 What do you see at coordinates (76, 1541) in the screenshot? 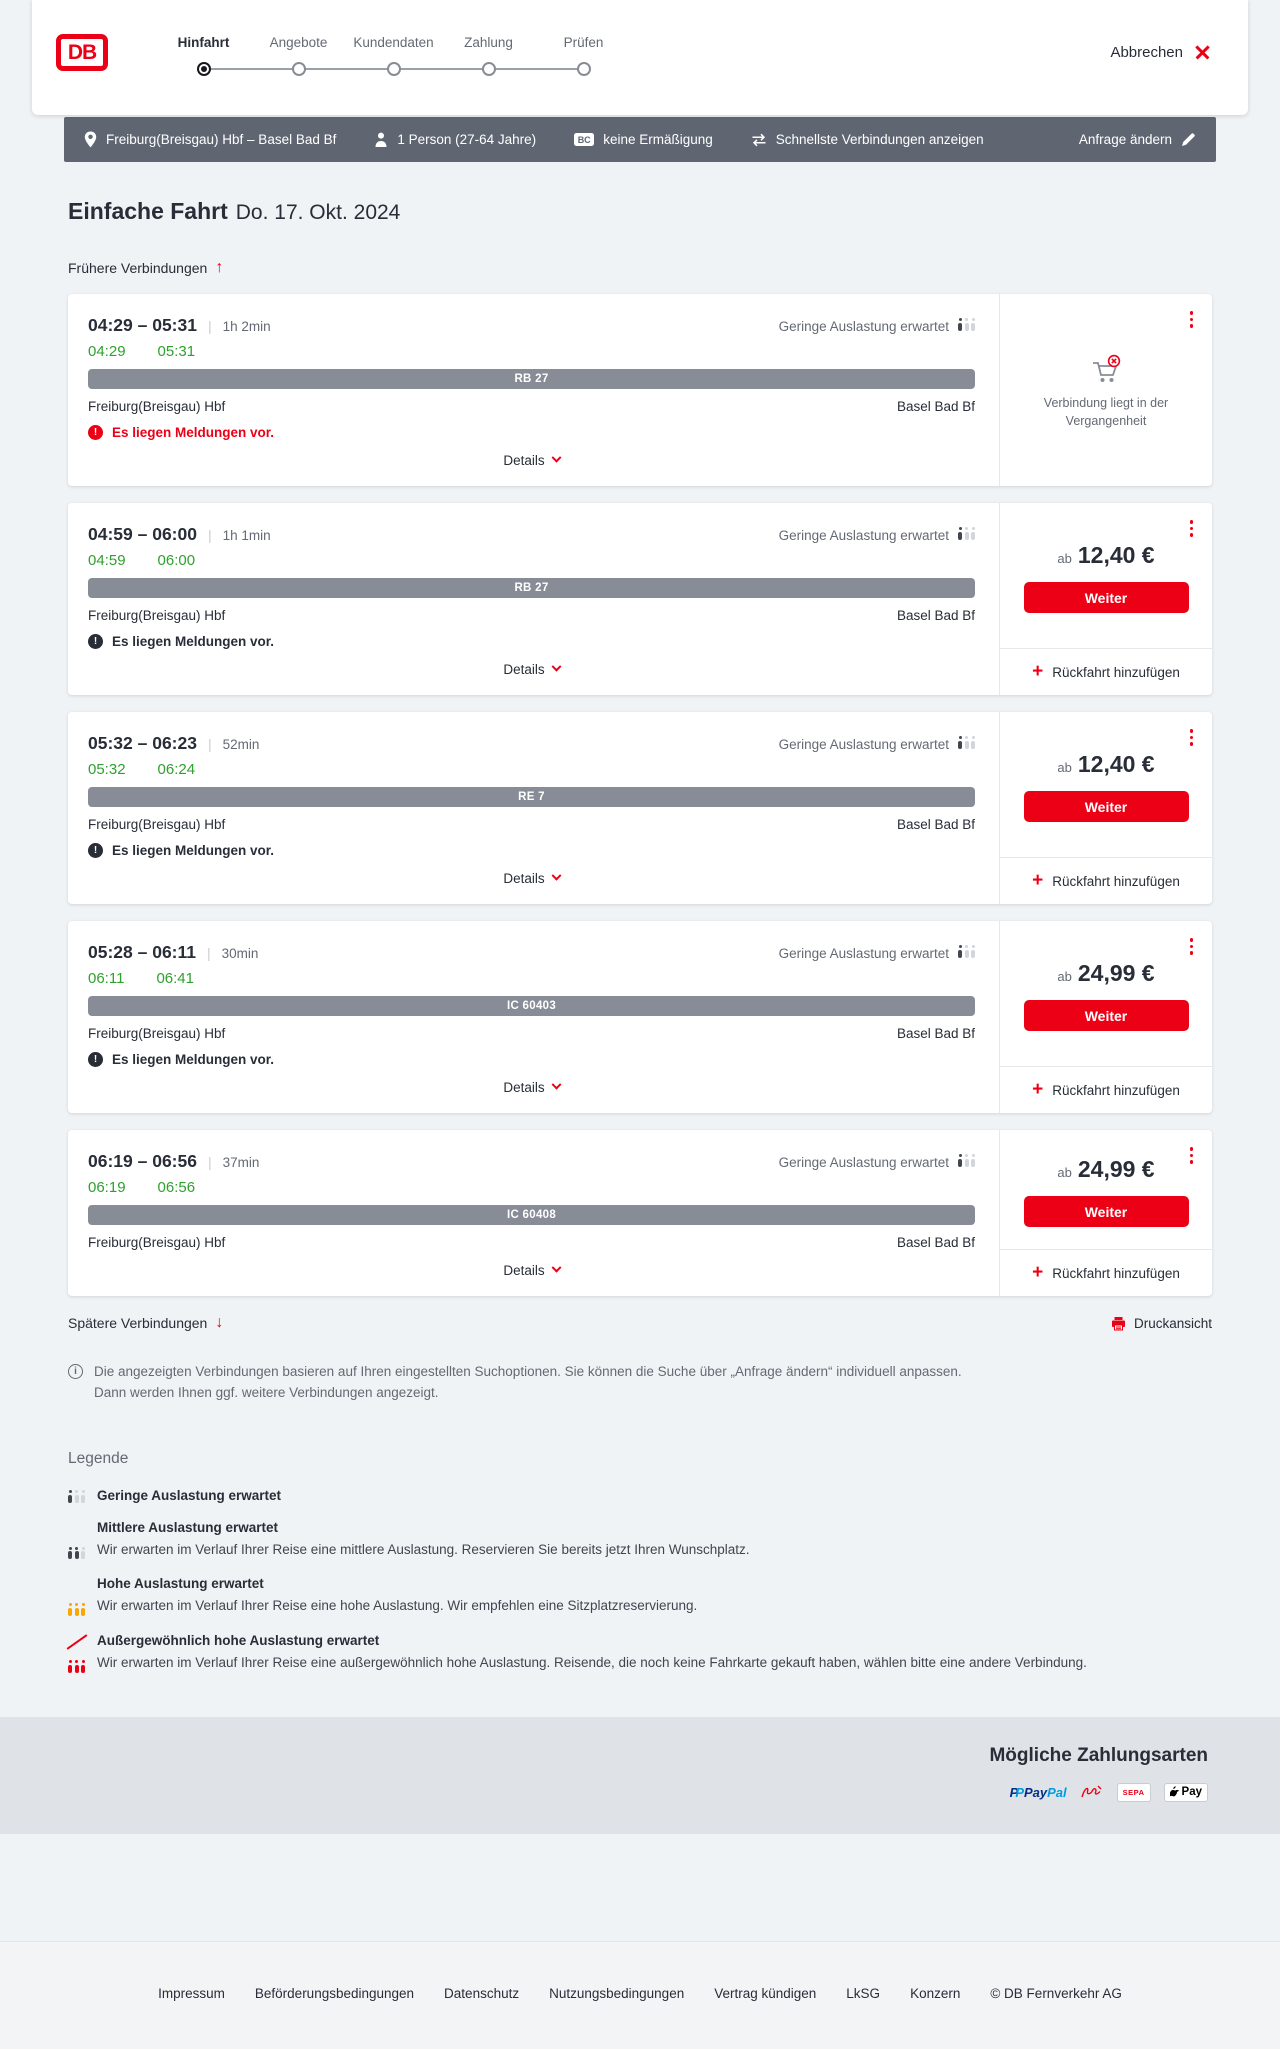
I see `occupancy-medium-icon` at bounding box center [76, 1541].